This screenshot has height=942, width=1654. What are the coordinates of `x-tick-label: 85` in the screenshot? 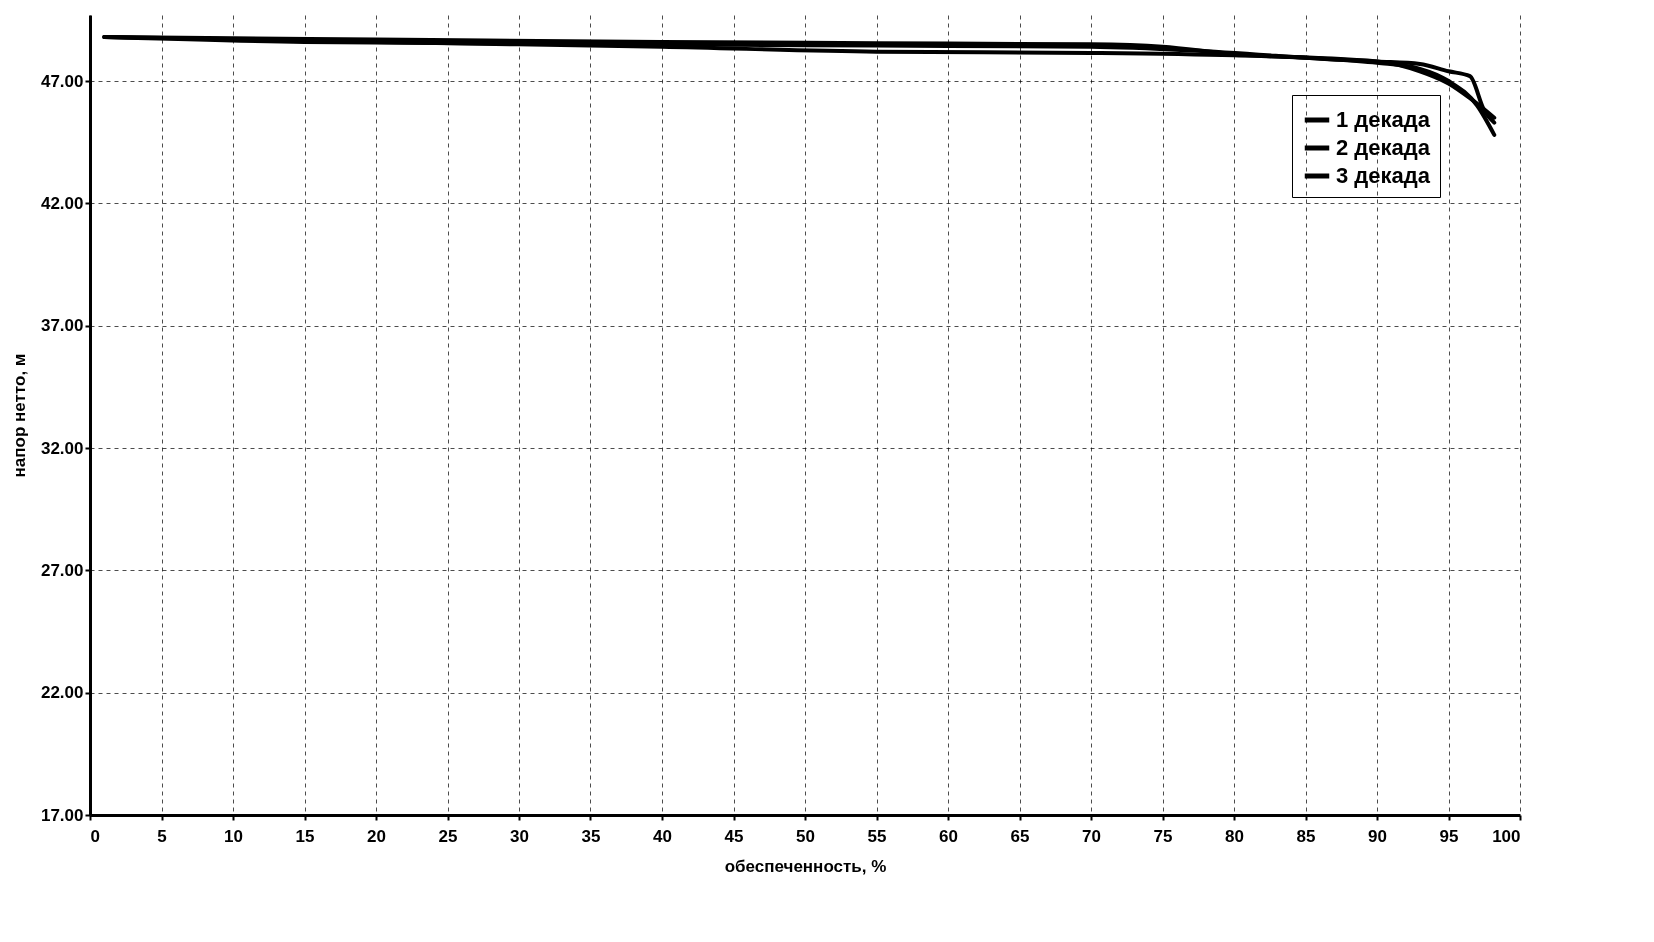 It's located at (1306, 836).